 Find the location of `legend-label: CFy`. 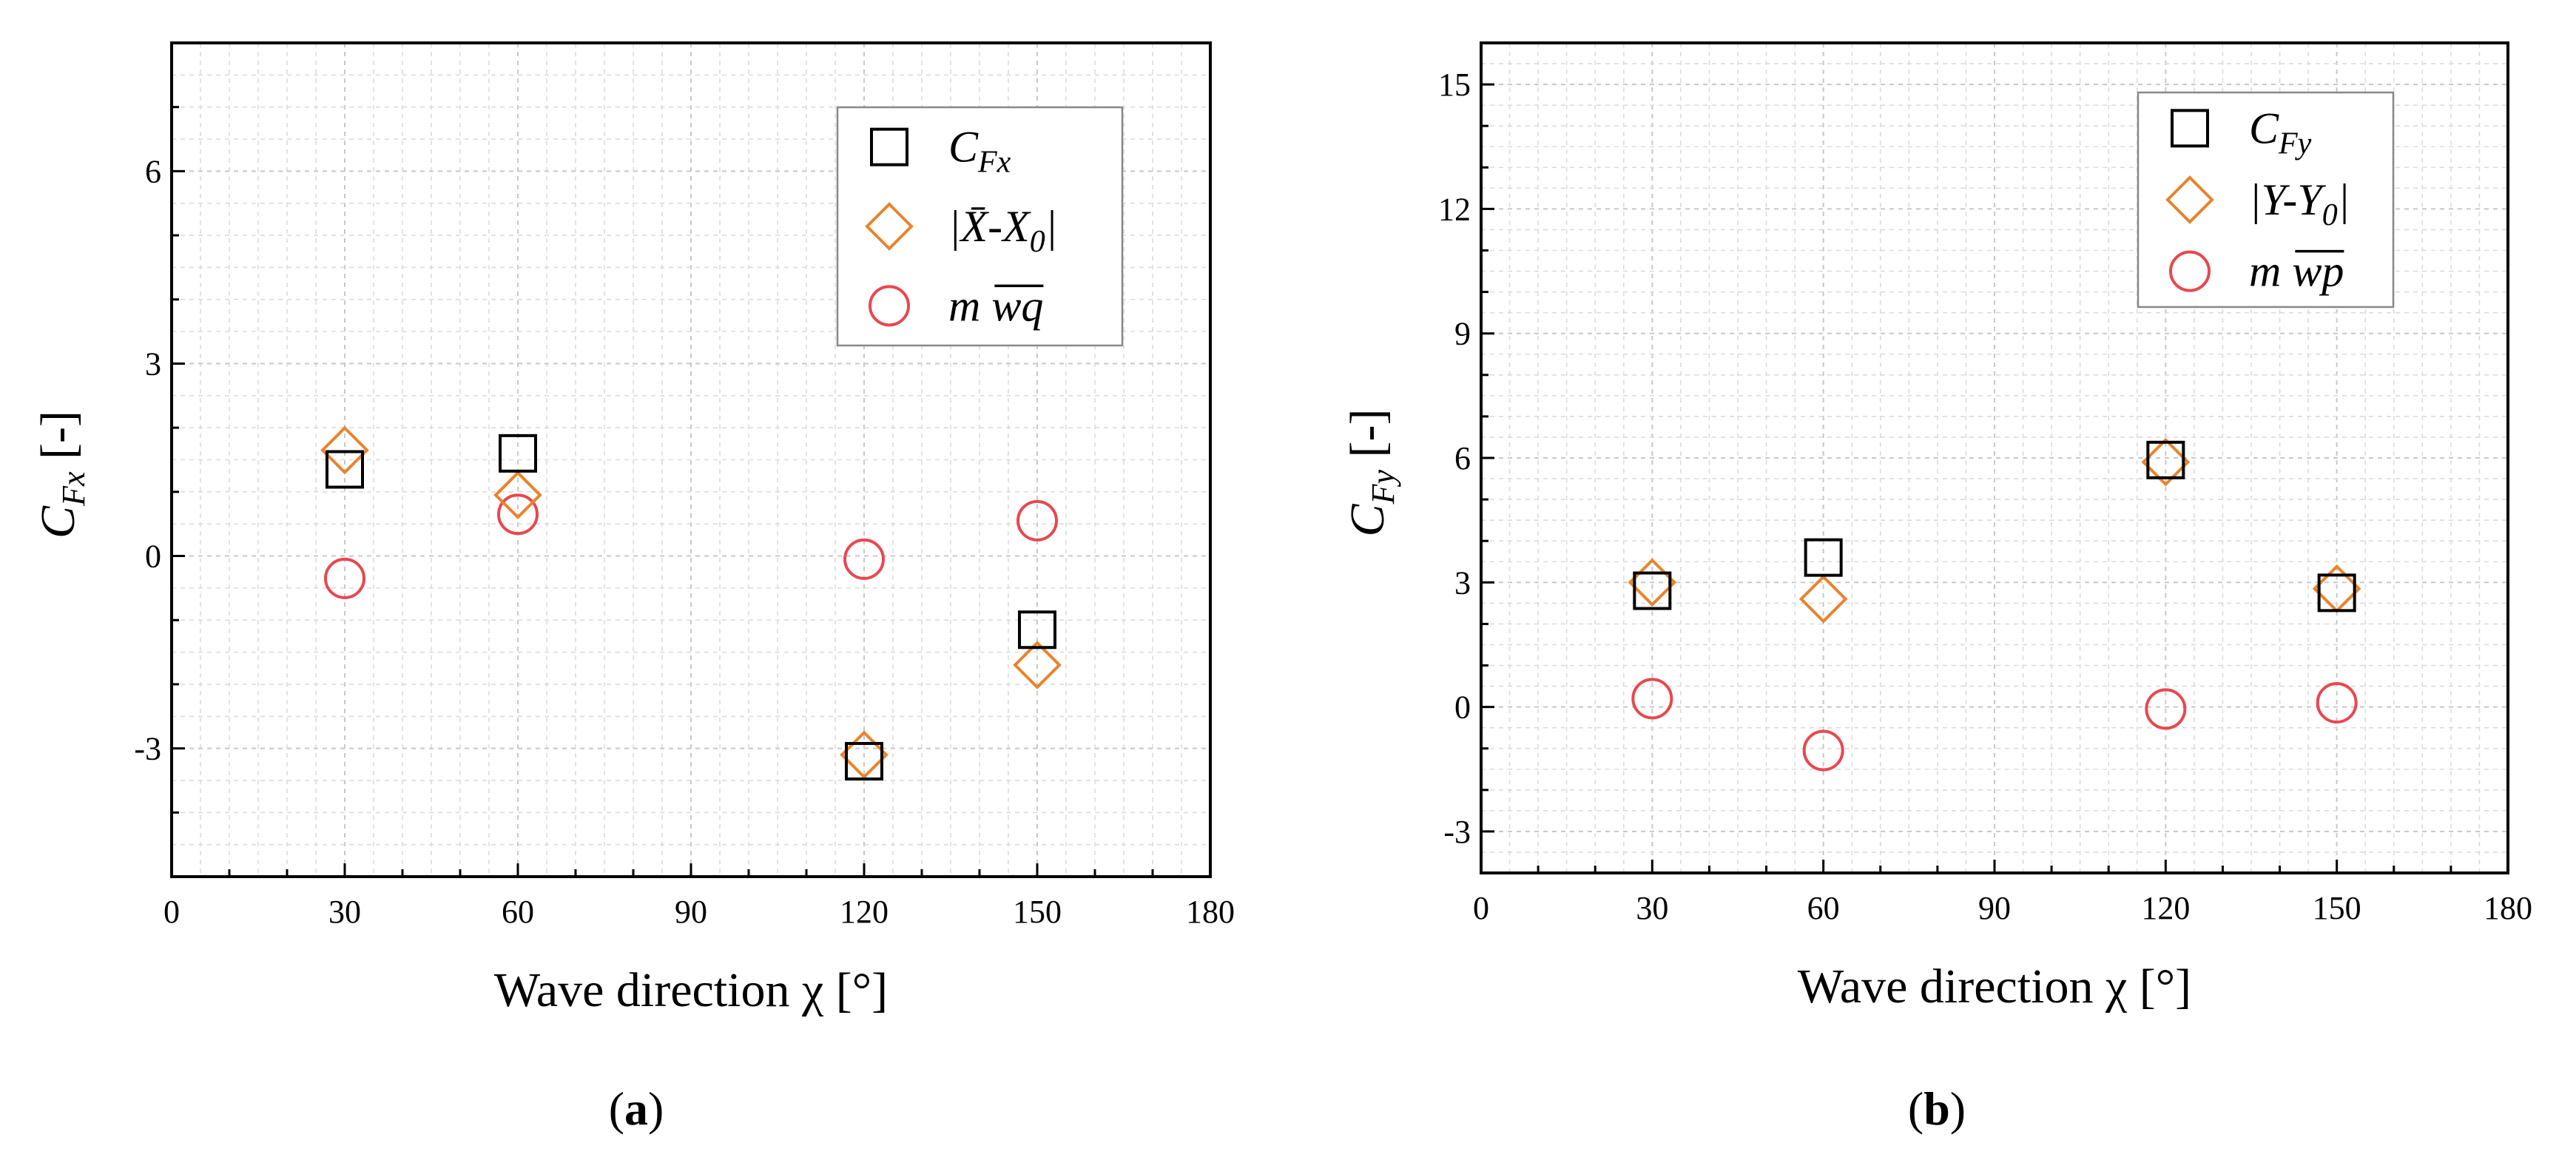

legend-label: CFy is located at coordinates (2280, 132).